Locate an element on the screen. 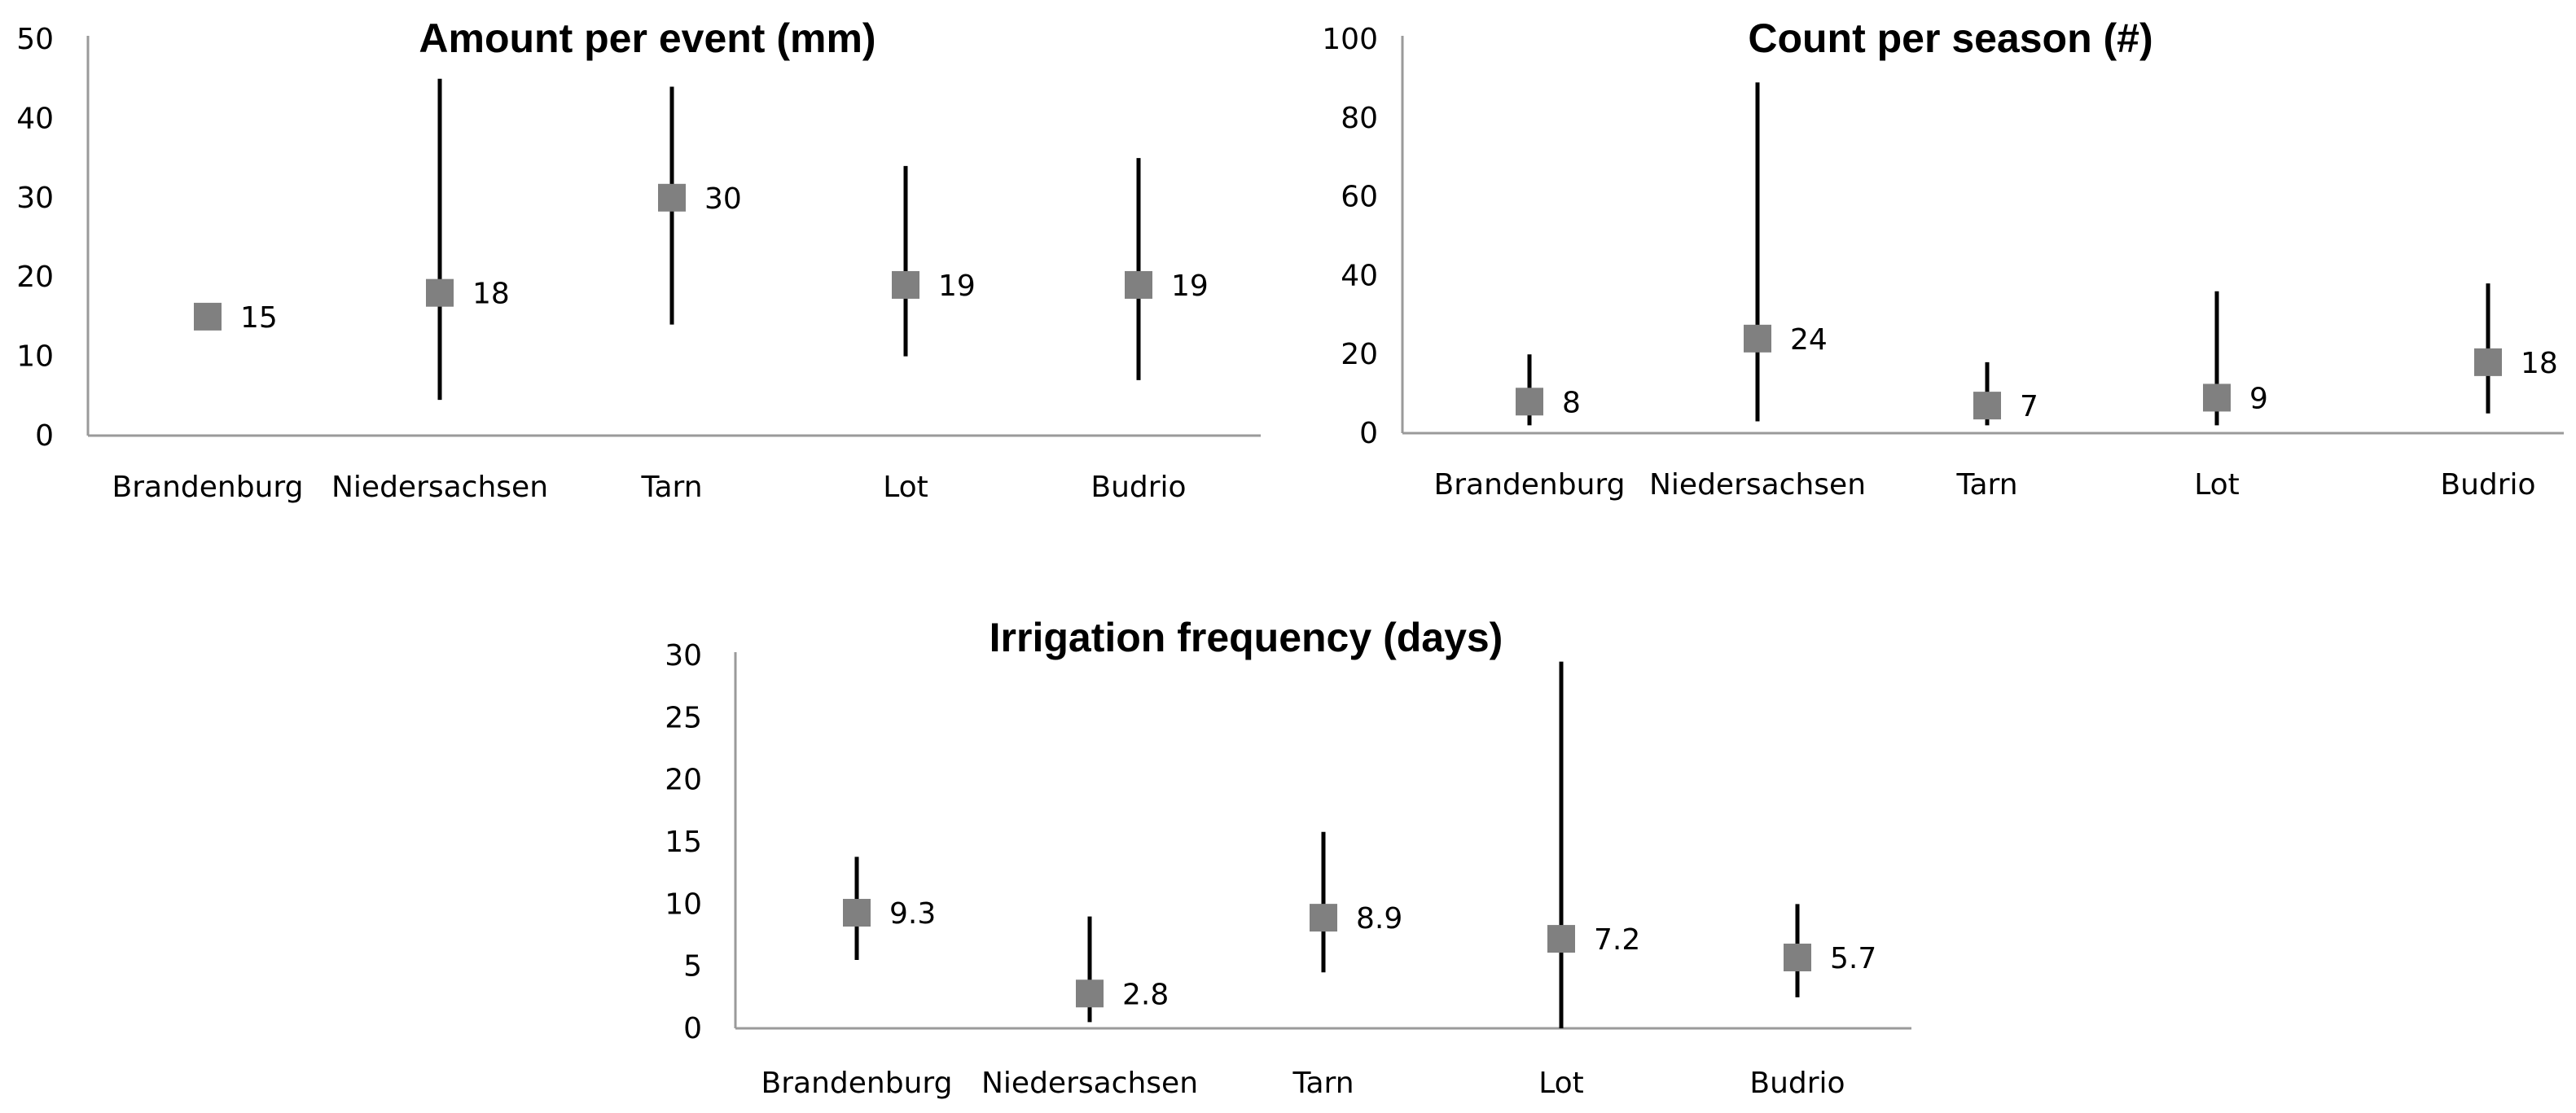  y-tick-label: 15 is located at coordinates (683, 842).